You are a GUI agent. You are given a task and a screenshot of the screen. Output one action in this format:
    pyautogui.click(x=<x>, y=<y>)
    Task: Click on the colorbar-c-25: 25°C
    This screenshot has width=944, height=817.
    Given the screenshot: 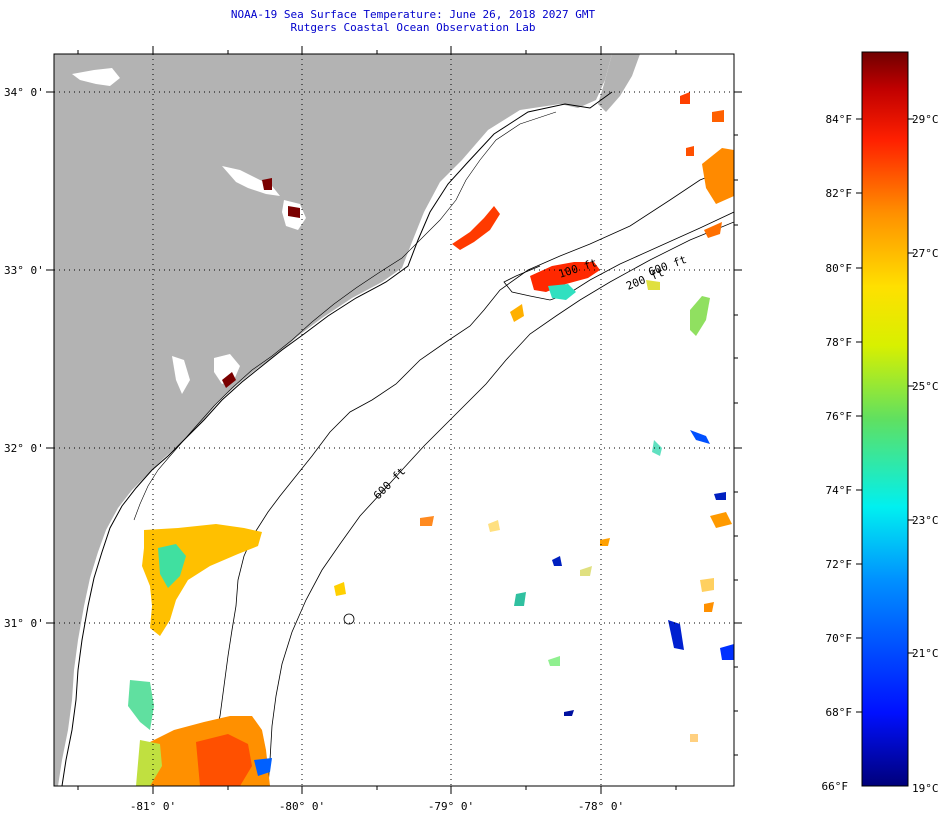 What is the action you would take?
    pyautogui.click(x=925, y=386)
    